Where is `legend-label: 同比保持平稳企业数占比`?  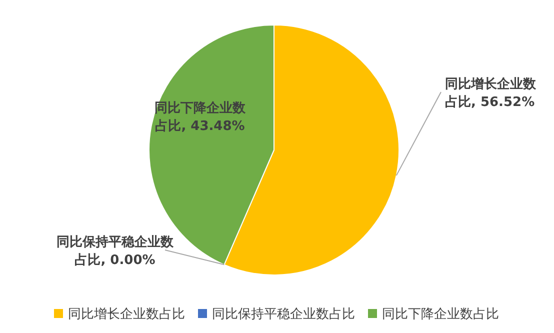 legend-label: 同比保持平稳企业数占比 is located at coordinates (283, 314).